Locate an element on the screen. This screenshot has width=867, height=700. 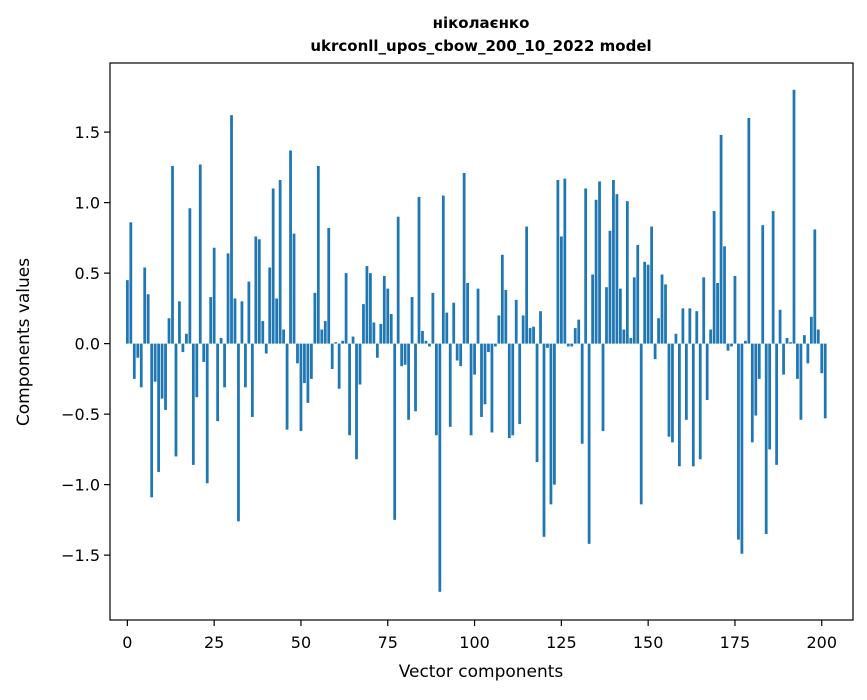
y-tick-label: −1.5 is located at coordinates (80, 555).